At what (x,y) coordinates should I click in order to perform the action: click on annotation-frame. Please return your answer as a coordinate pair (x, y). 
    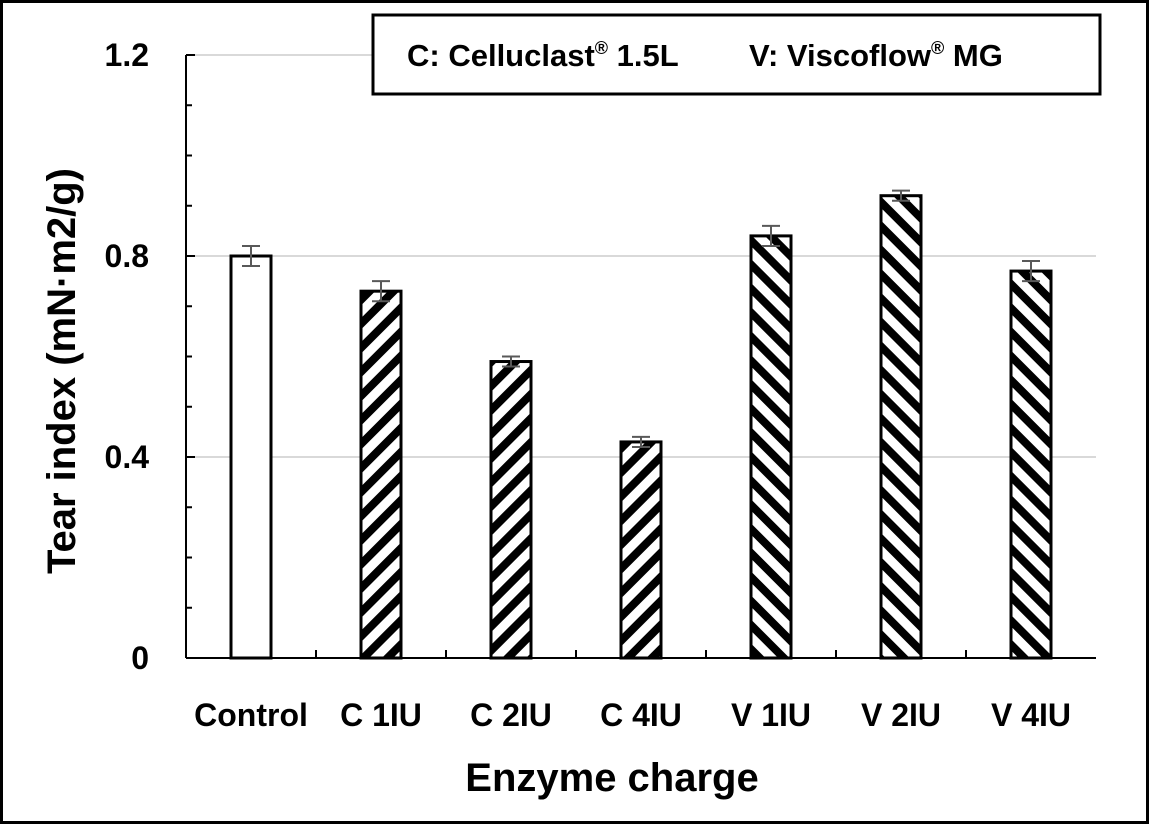
    Looking at the image, I should click on (736, 54).